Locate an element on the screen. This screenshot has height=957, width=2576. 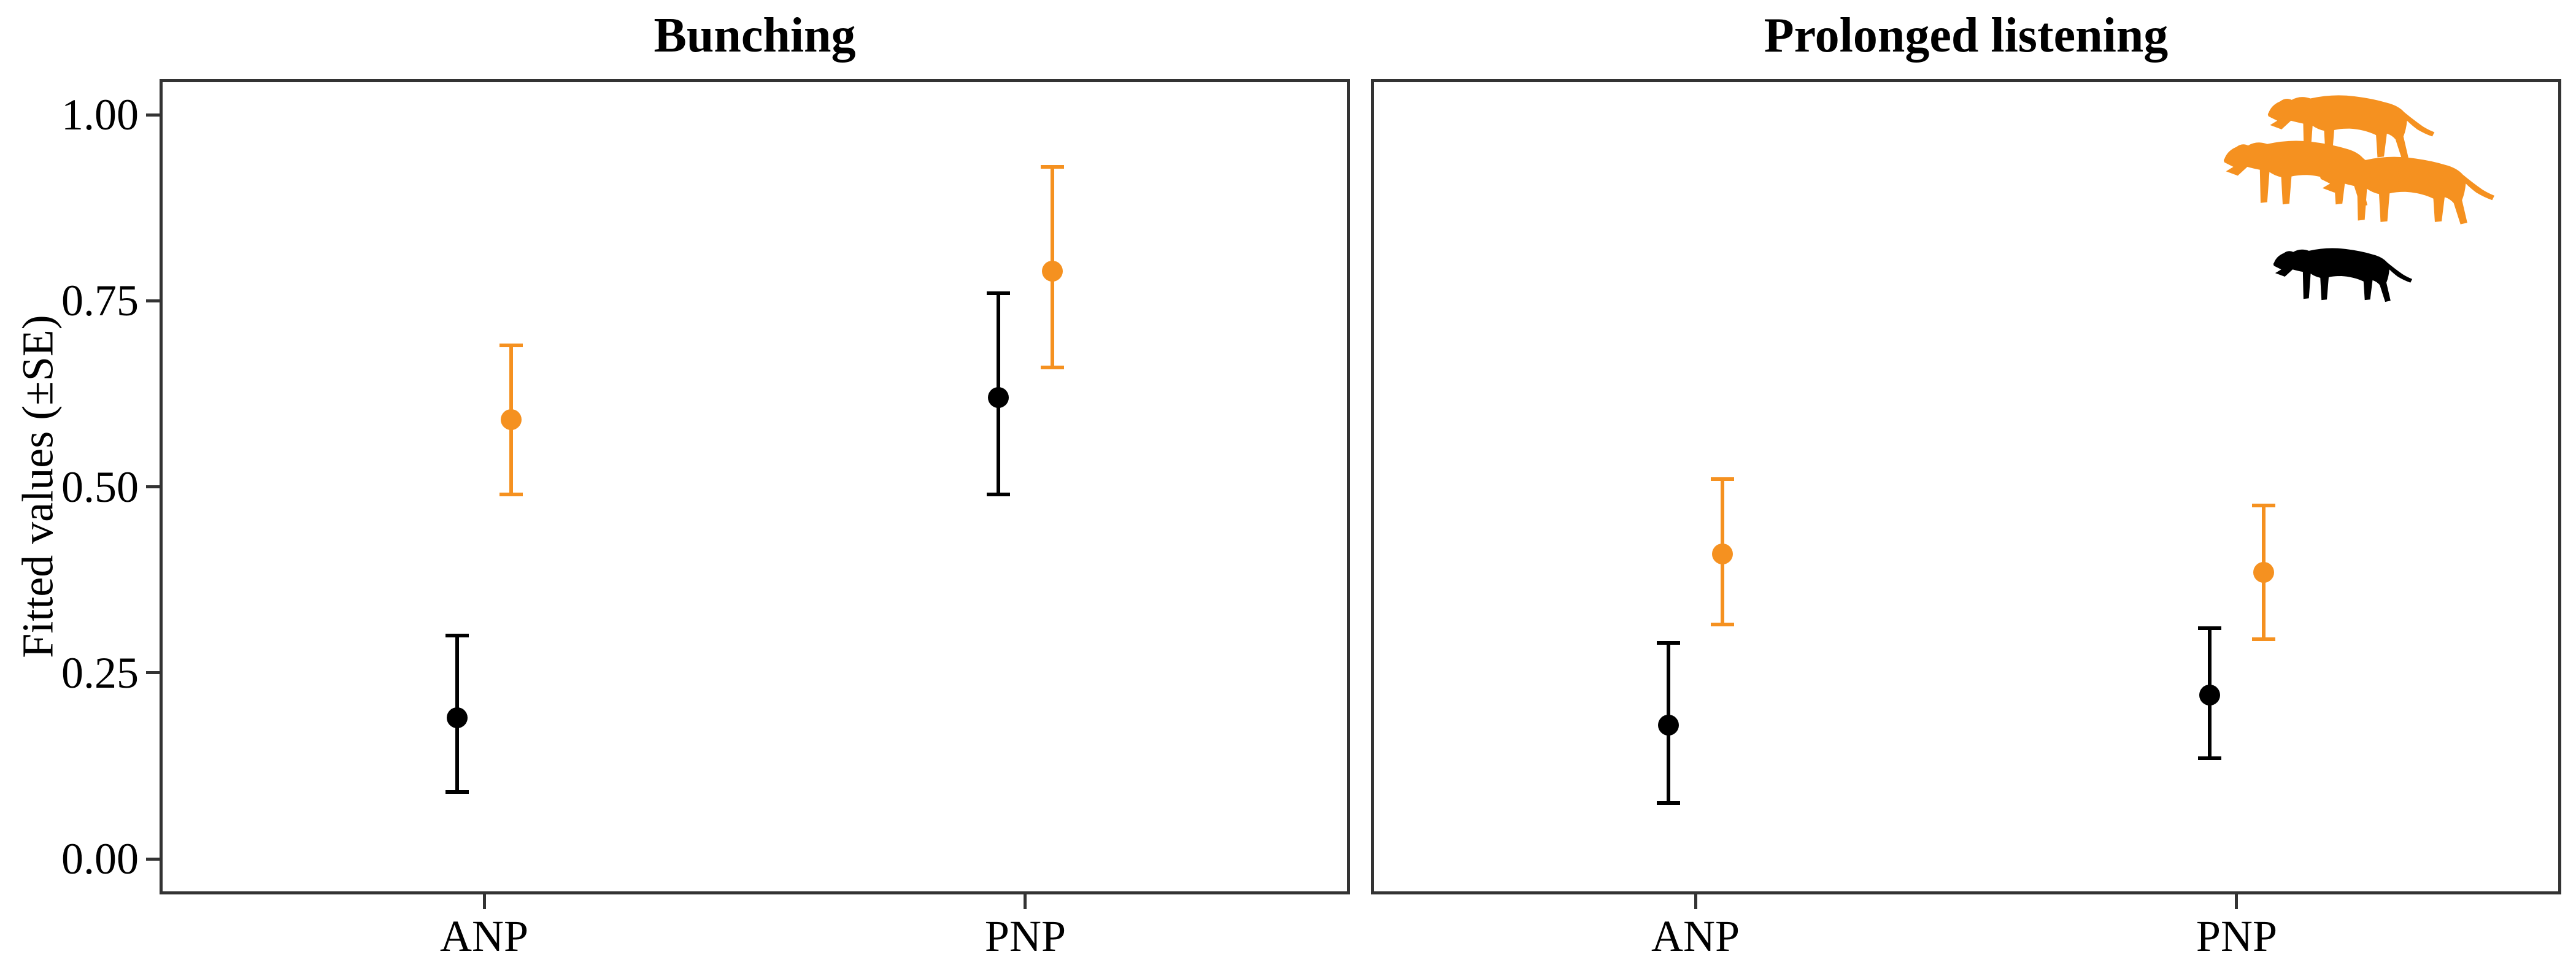
lion-group-icon is located at coordinates (2359, 162).